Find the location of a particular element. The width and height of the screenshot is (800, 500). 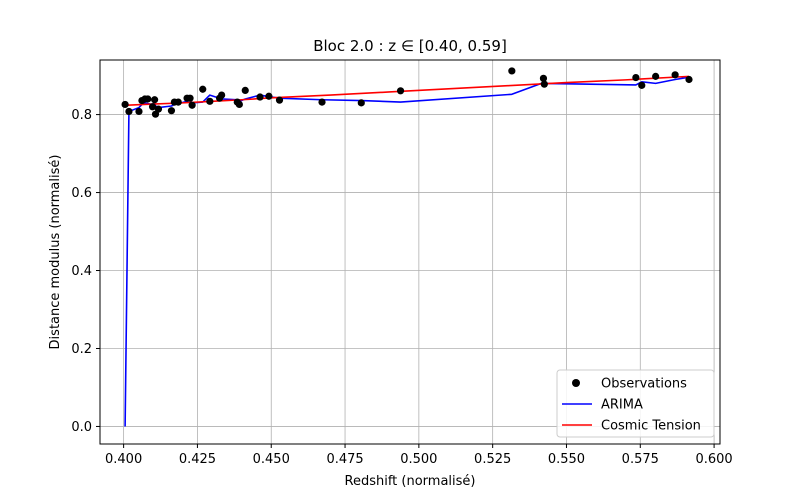

x-tick-label: 0.575 is located at coordinates (640, 459).